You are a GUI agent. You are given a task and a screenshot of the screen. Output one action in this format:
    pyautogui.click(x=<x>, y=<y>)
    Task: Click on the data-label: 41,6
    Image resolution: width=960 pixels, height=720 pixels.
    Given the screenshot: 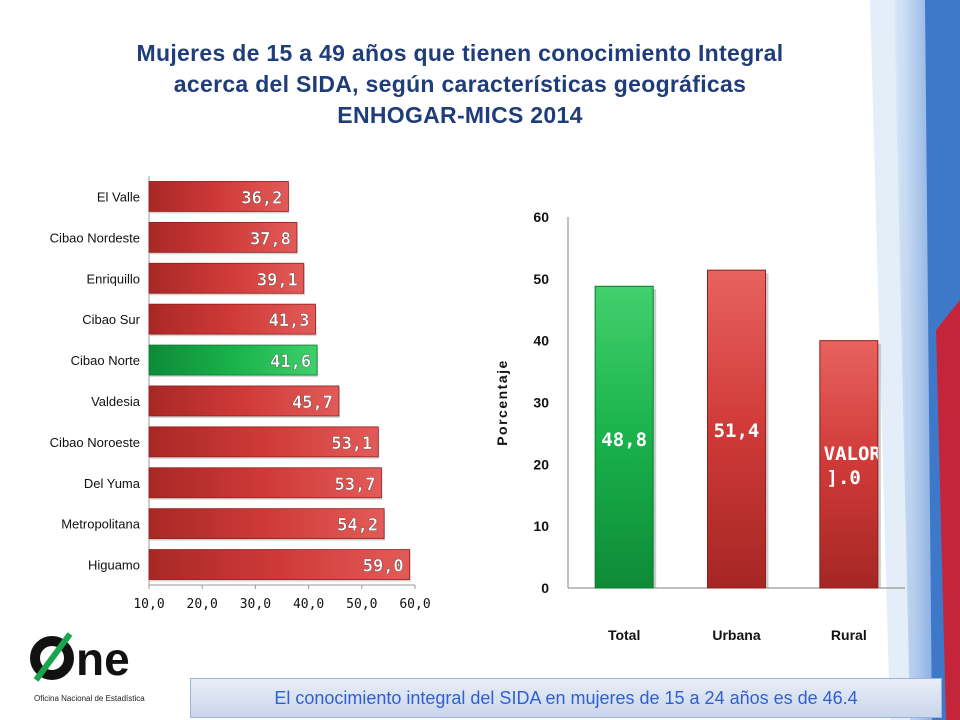 What is the action you would take?
    pyautogui.click(x=290, y=362)
    